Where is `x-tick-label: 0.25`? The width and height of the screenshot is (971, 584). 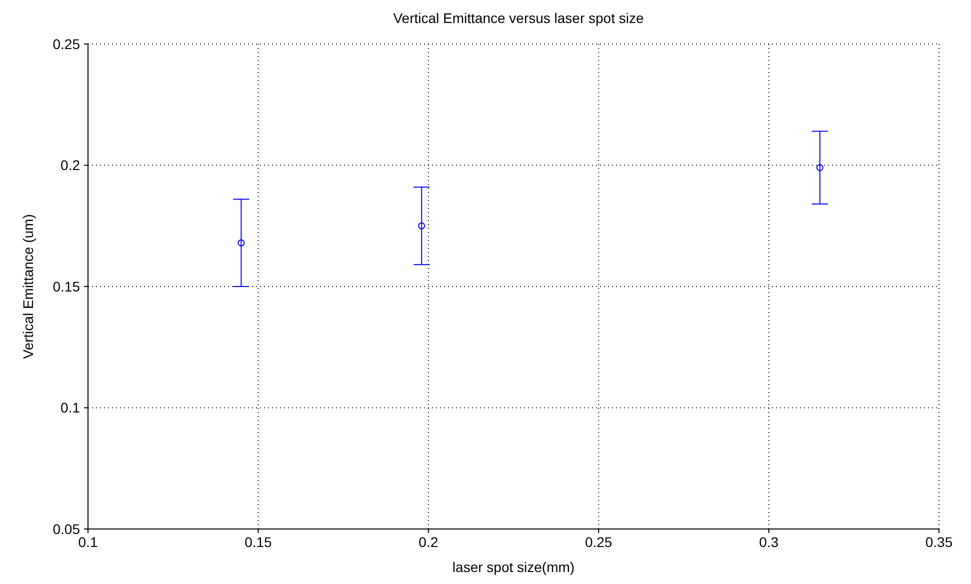 x-tick-label: 0.25 is located at coordinates (598, 542).